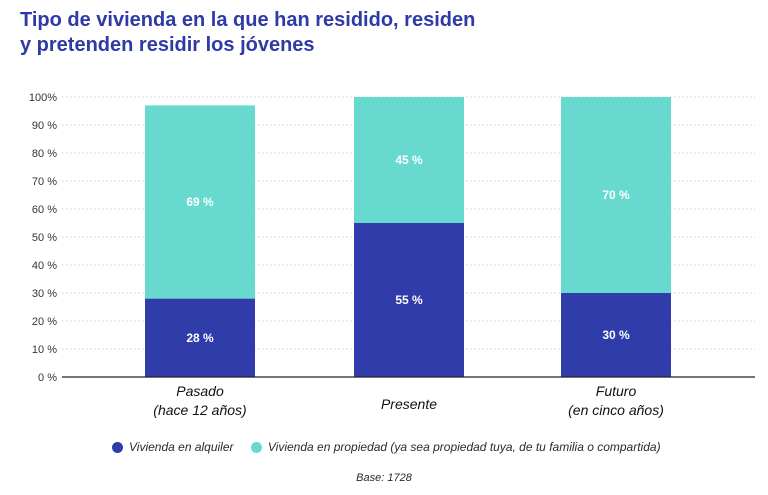 This screenshot has width=768, height=495. What do you see at coordinates (44, 210) in the screenshot?
I see `y-tick-label: 60 %` at bounding box center [44, 210].